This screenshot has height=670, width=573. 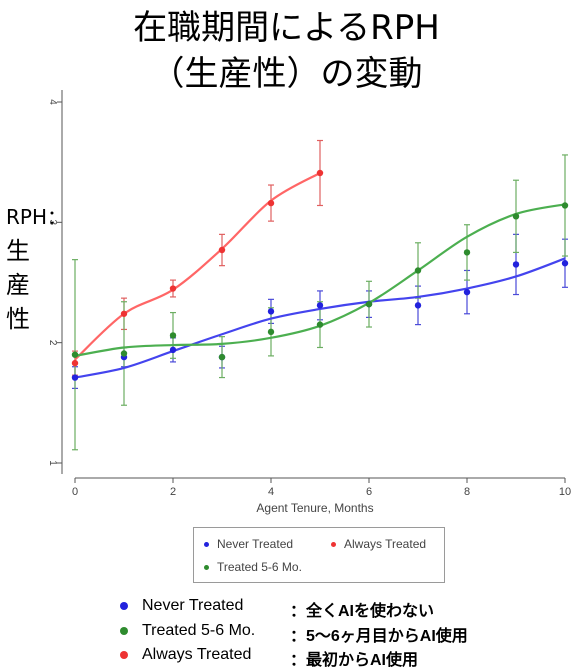 I want to click on annotation-desc-always: ：最初からAI使用, so click(x=354, y=660).